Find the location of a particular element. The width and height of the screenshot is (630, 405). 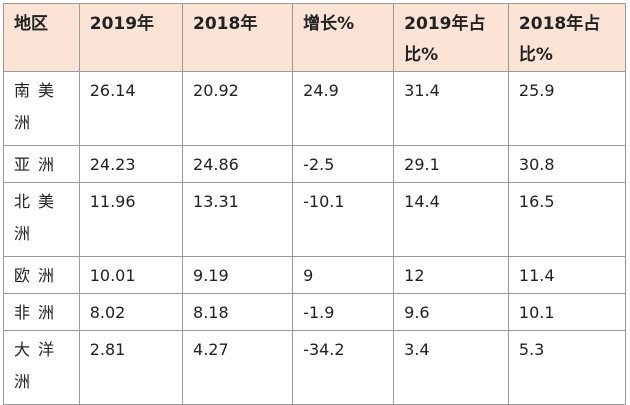

growth-cell: -1.9 is located at coordinates (343, 312).